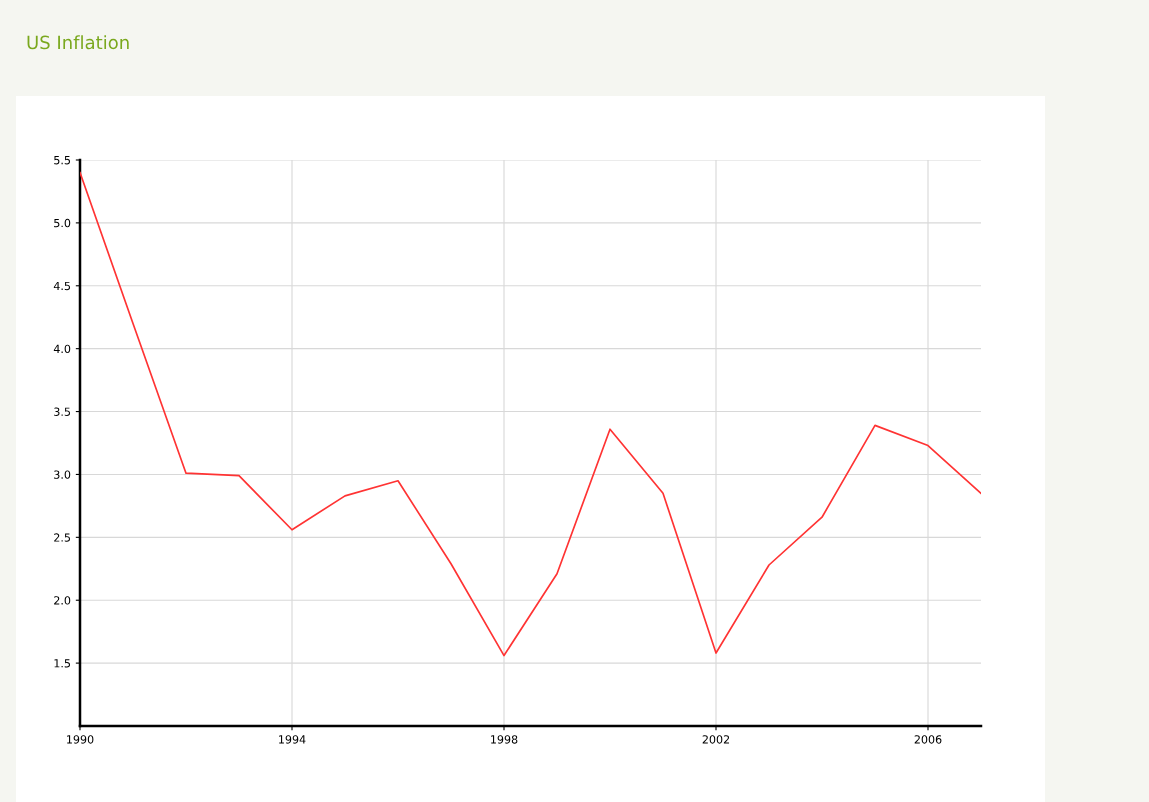 The width and height of the screenshot is (1149, 802). What do you see at coordinates (62, 537) in the screenshot?
I see `y-tick-label: 2.5` at bounding box center [62, 537].